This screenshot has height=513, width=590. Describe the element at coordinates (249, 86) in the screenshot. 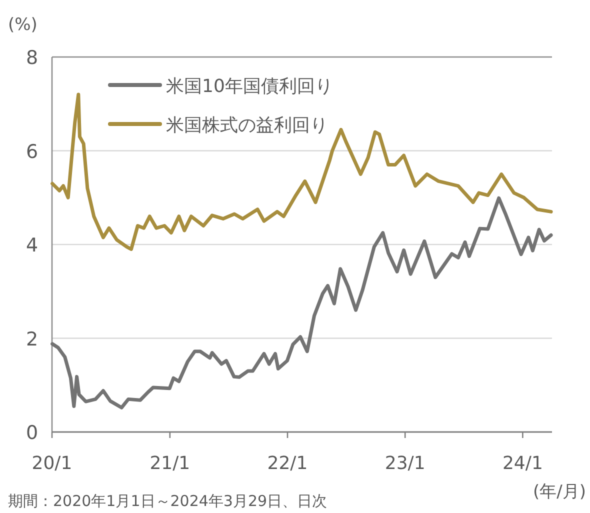

I see `legend-label: 米国10年国債利回り` at that location.